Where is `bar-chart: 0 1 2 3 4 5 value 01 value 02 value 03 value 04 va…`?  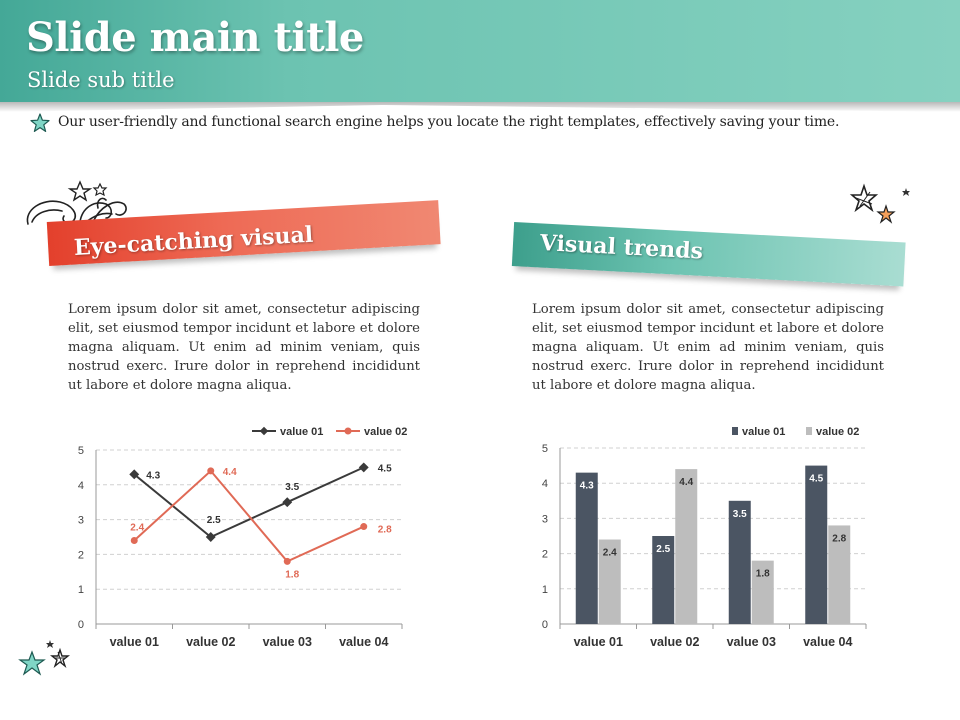
bar-chart: 0 1 2 3 4 5 value 01 value 02 value 03 value 04 va… is located at coordinates (704, 537).